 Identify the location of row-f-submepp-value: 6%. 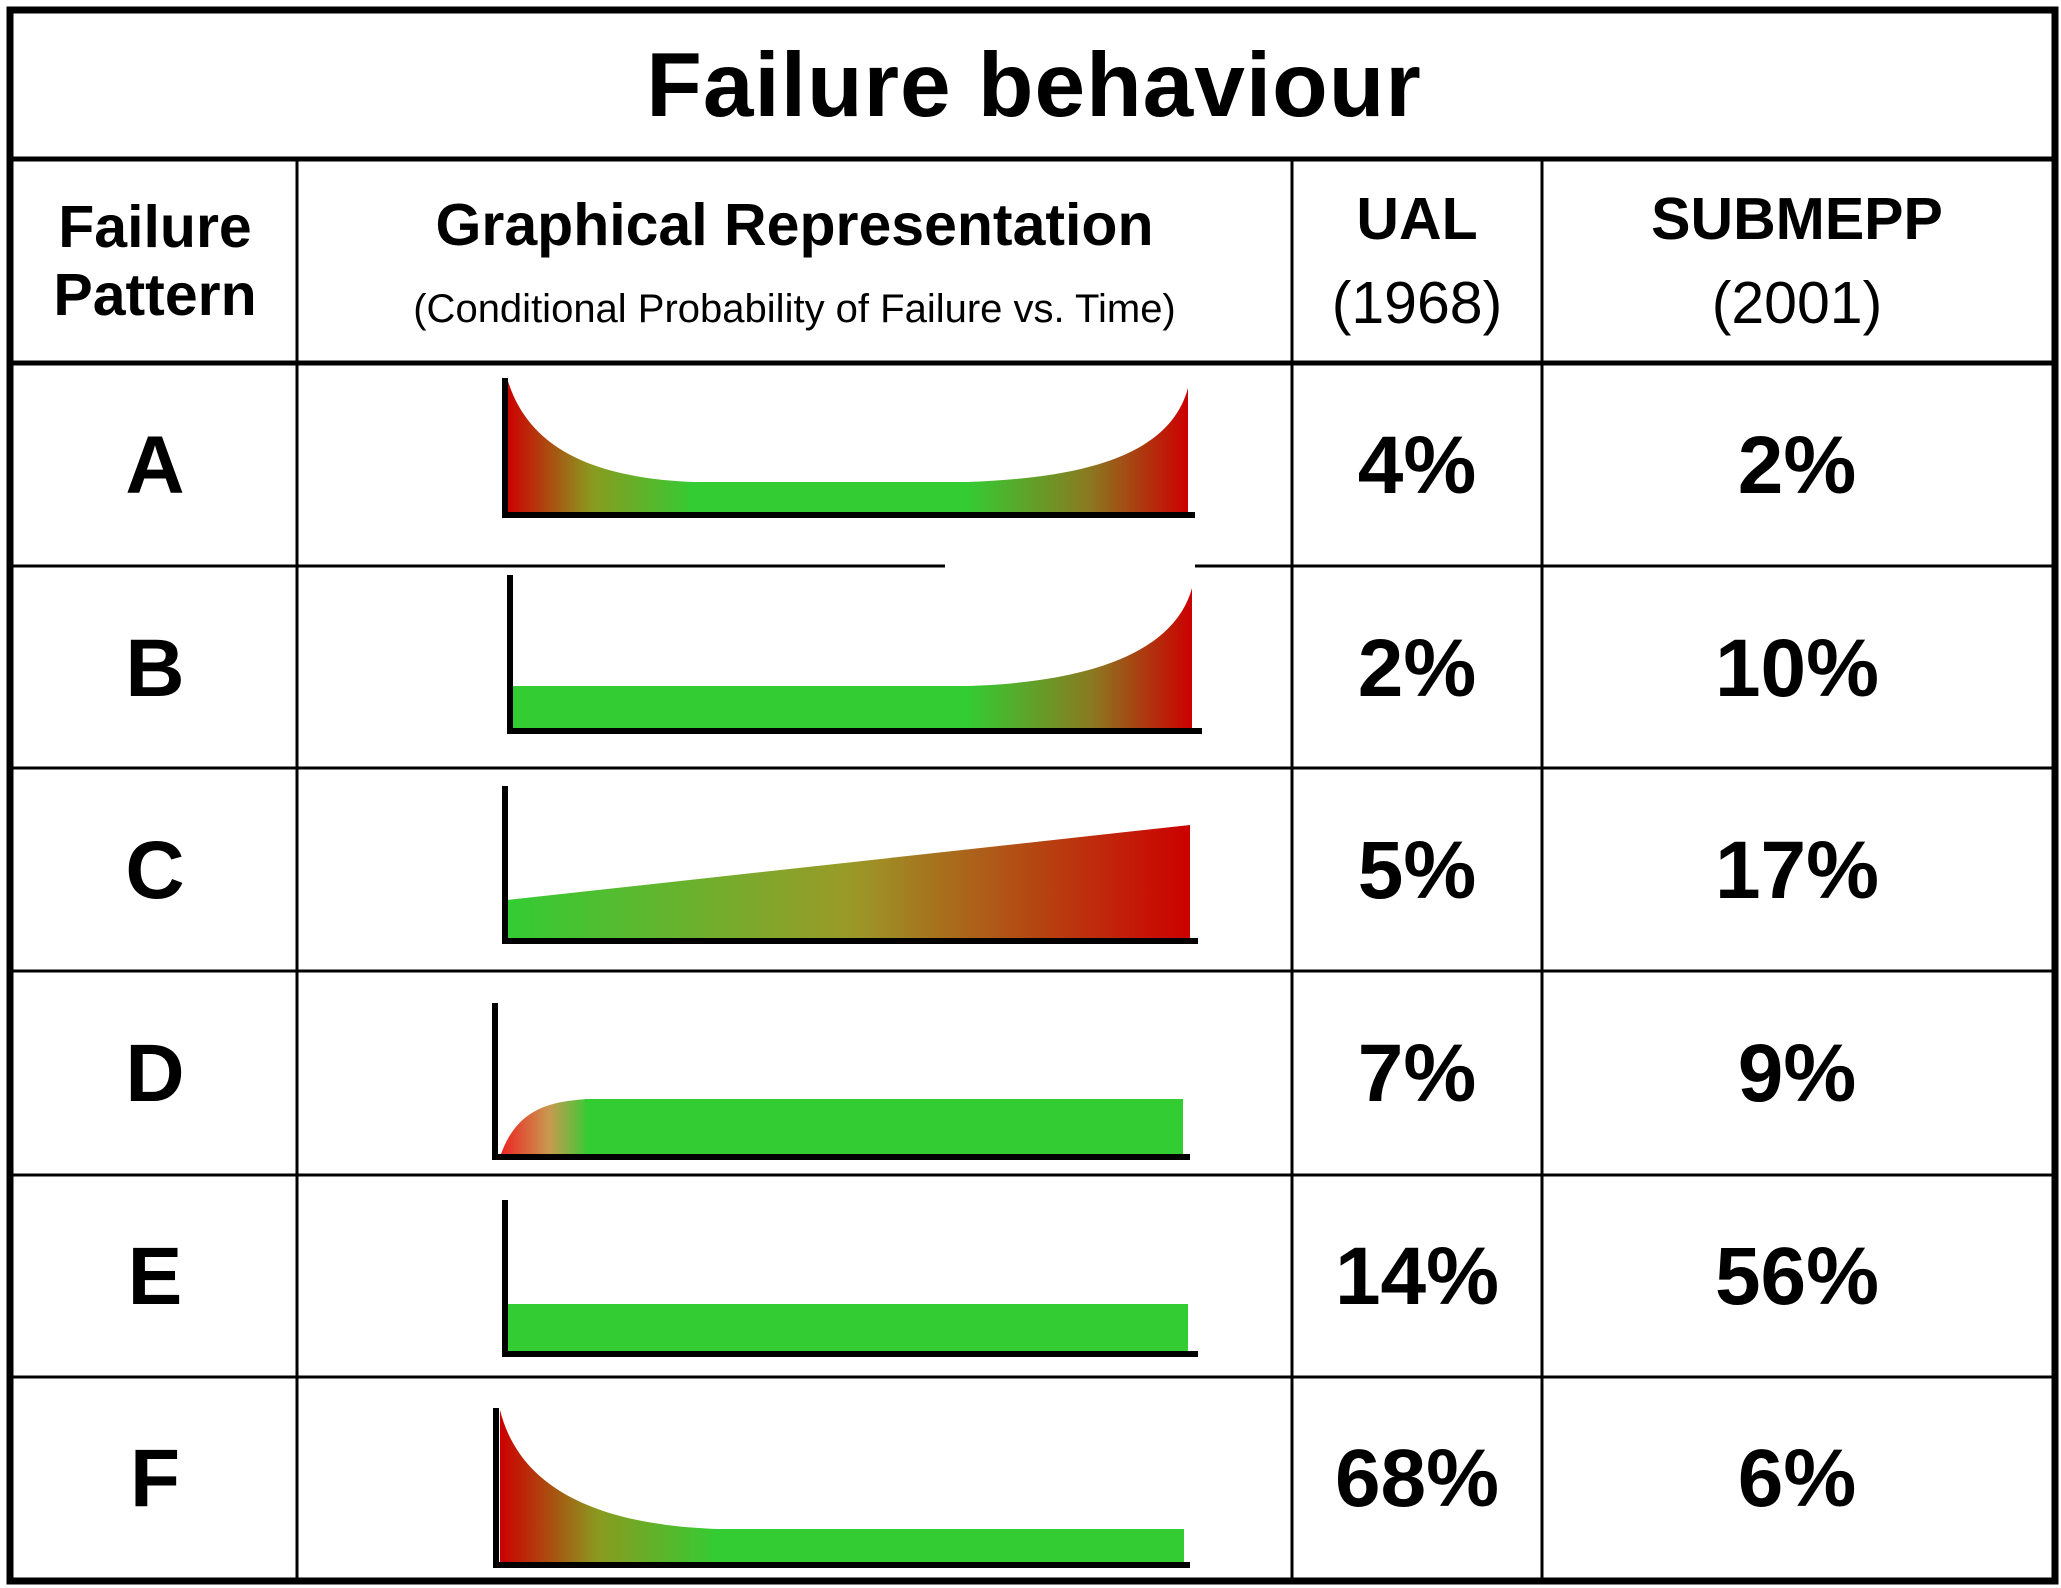
(1797, 1478).